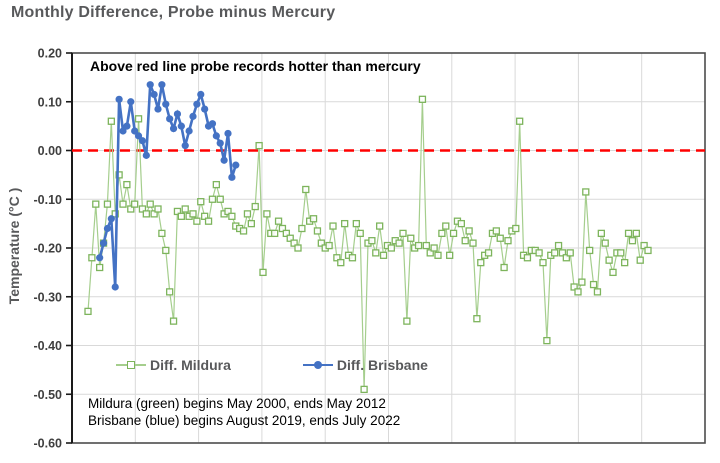 The image size is (720, 463). What do you see at coordinates (131, 365) in the screenshot?
I see `mildura-series-swatch-icon` at bounding box center [131, 365].